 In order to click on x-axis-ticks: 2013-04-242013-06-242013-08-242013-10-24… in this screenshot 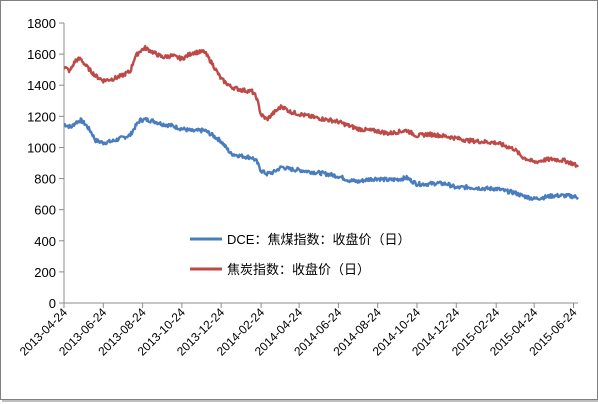, I will do `click(298, 331)`.